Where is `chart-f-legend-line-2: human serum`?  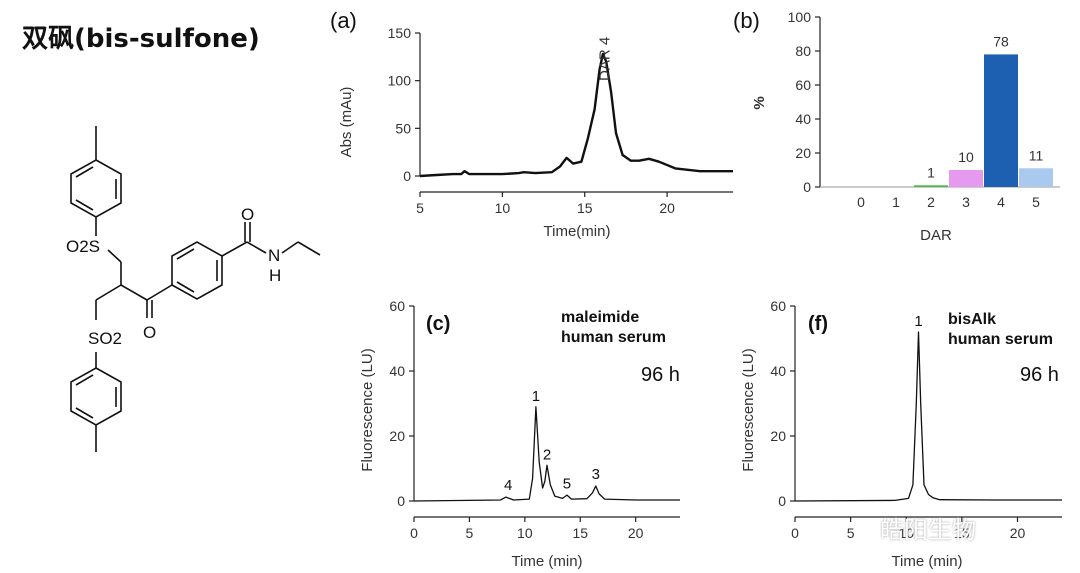
chart-f-legend-line-2: human serum is located at coordinates (1000, 339).